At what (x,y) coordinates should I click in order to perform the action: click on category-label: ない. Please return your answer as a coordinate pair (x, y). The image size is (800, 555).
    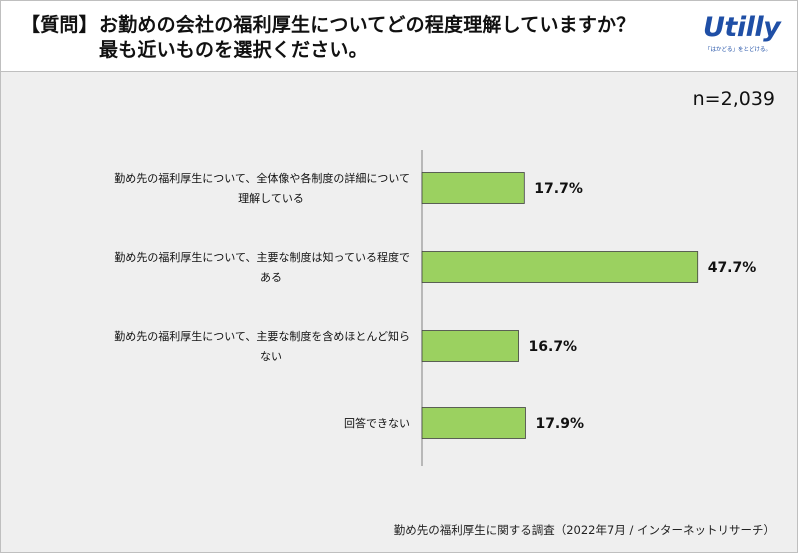
    Looking at the image, I should click on (271, 356).